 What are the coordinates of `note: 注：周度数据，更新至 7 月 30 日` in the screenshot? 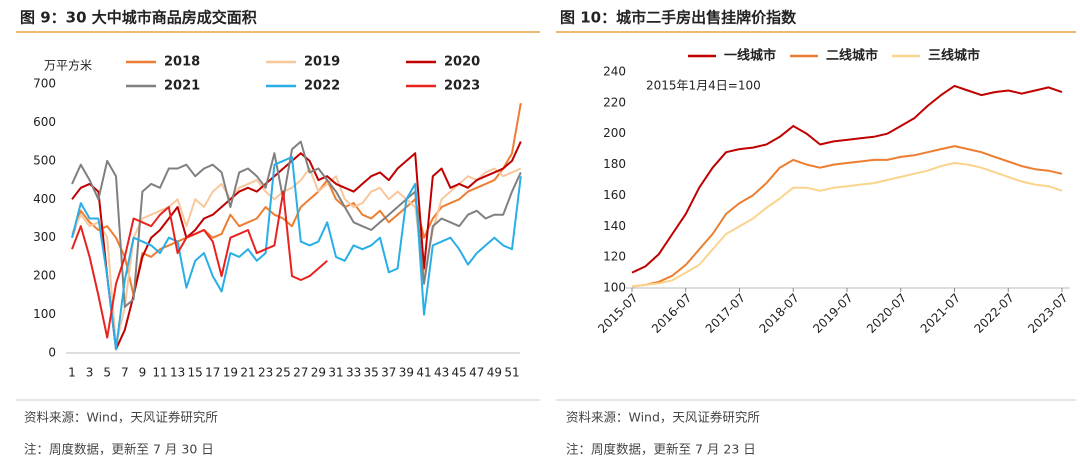 It's located at (119, 449).